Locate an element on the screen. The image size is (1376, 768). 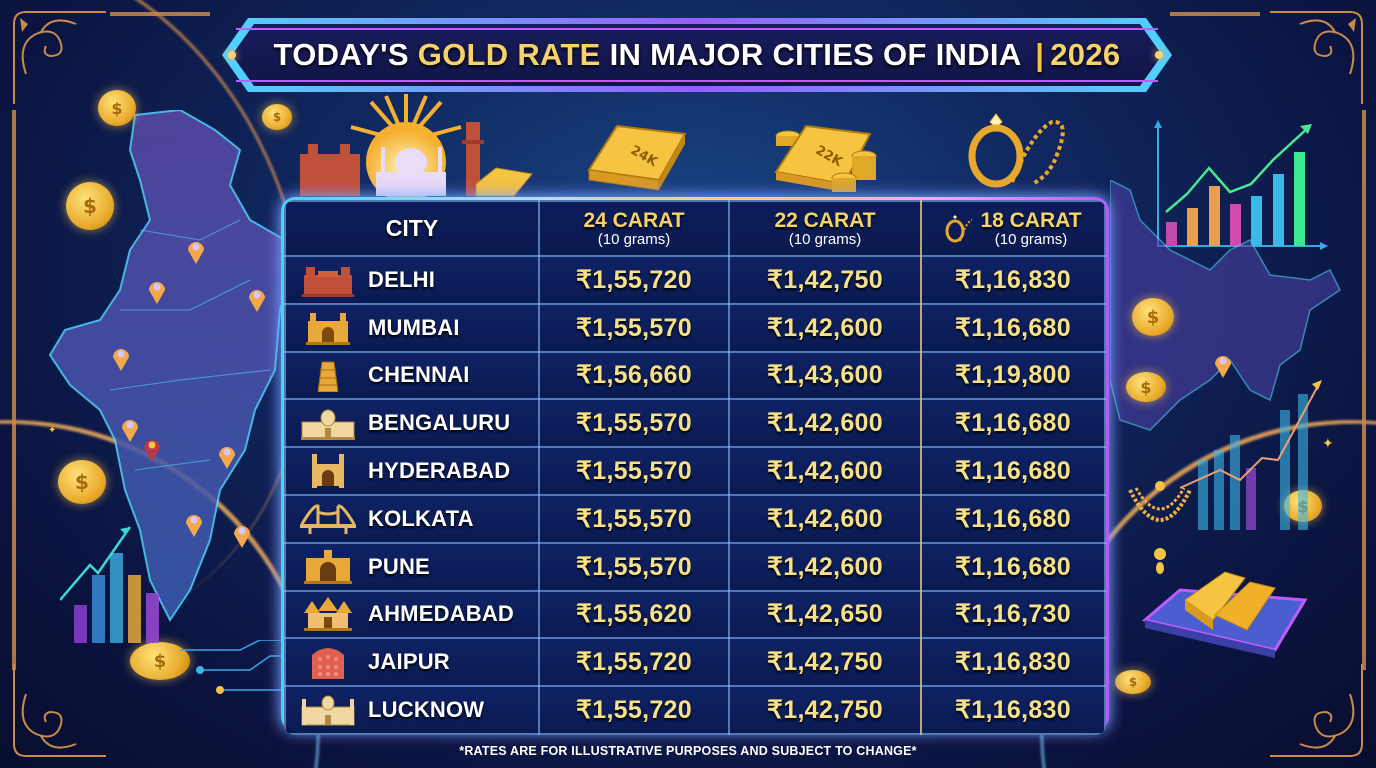
table-row-mumbai: MUMBAI ₹1,55,570 ₹1,42,600 ₹1,16,680 is located at coordinates (695, 327).